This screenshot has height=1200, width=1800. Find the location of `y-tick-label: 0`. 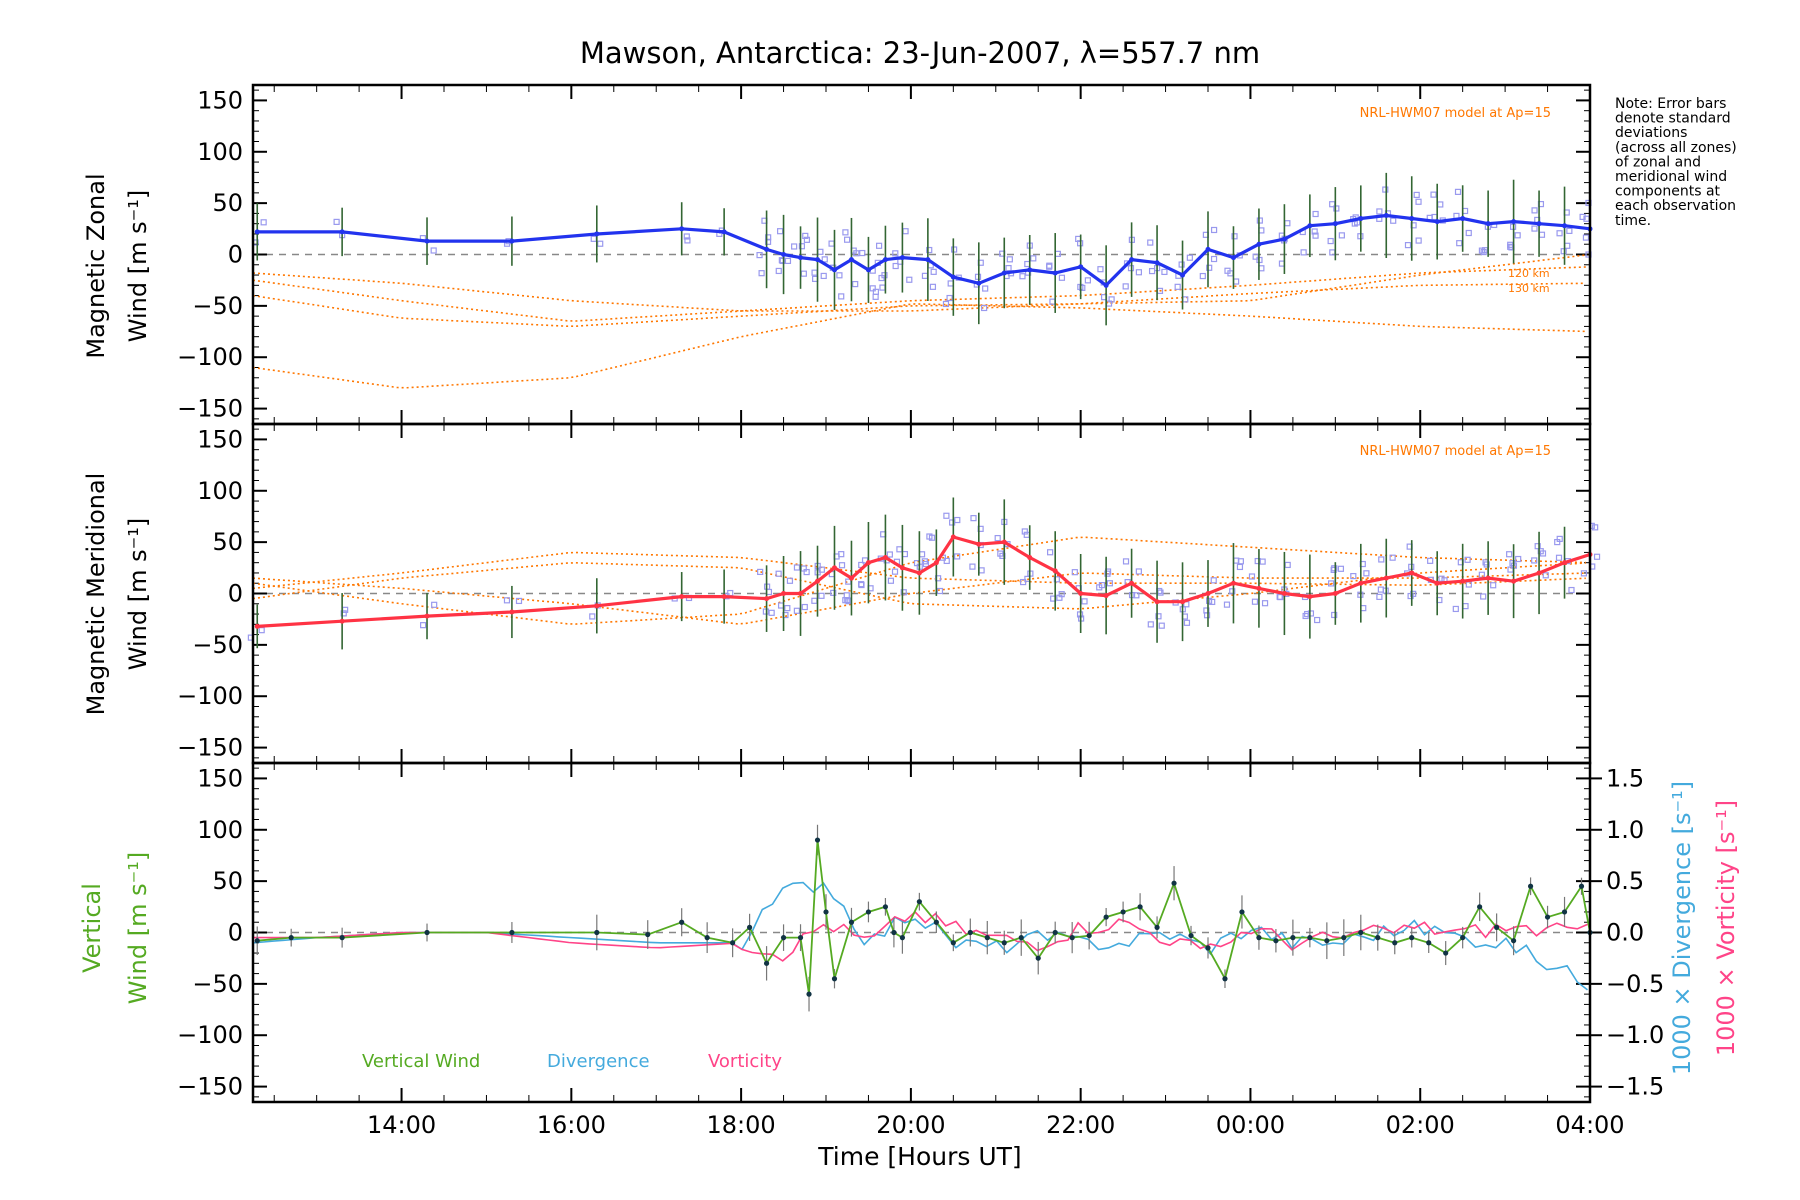

y-tick-label: 0 is located at coordinates (235, 255).